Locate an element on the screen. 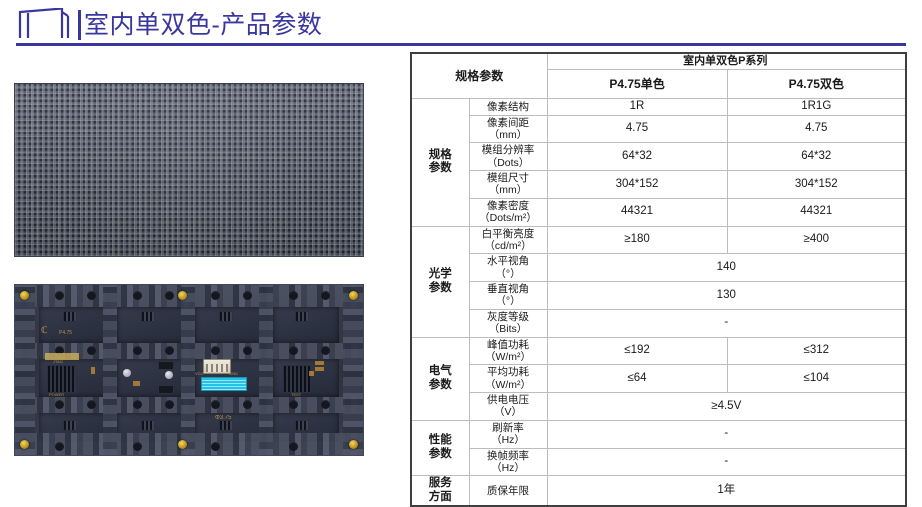 The image size is (922, 507). param-value: 1R is located at coordinates (637, 106).